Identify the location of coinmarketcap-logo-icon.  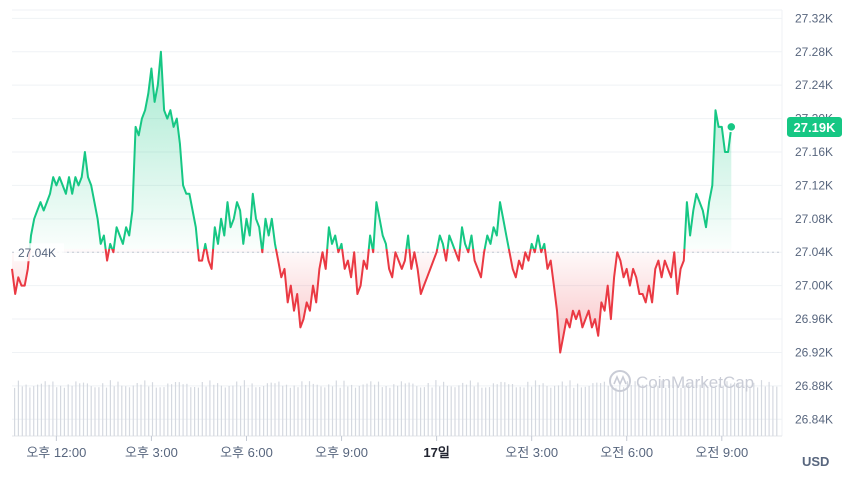
(620, 381).